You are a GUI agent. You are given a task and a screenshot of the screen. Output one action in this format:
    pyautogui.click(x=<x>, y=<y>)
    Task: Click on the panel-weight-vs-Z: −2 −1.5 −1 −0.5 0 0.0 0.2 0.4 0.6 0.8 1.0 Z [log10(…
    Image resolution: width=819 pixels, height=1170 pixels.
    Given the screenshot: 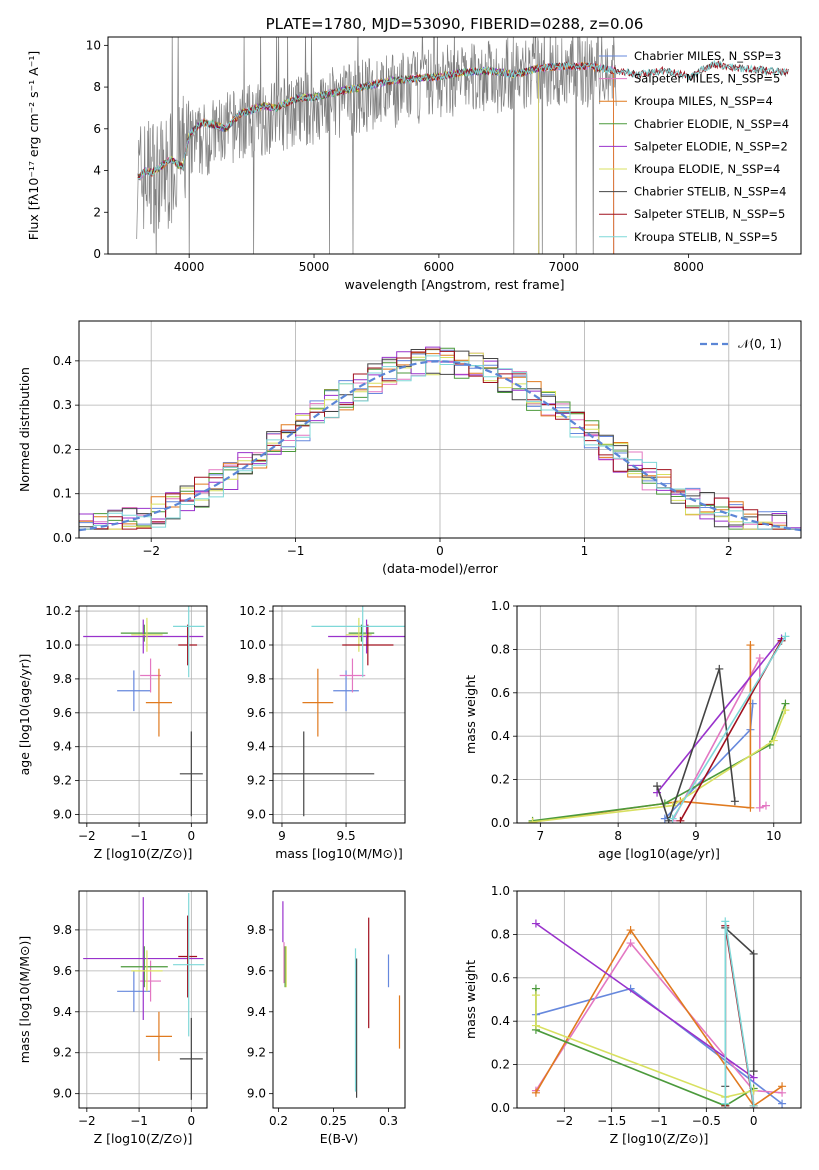 What is the action you would take?
    pyautogui.click(x=632, y=1015)
    